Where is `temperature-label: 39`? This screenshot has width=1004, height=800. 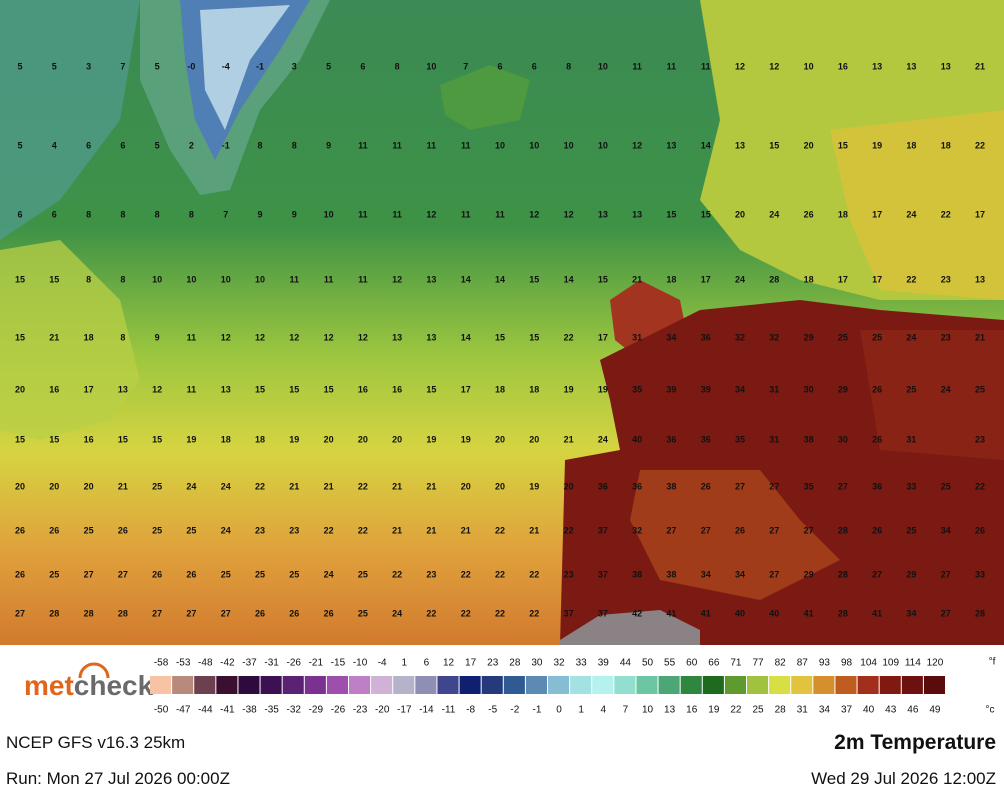 temperature-label: 39 is located at coordinates (671, 389).